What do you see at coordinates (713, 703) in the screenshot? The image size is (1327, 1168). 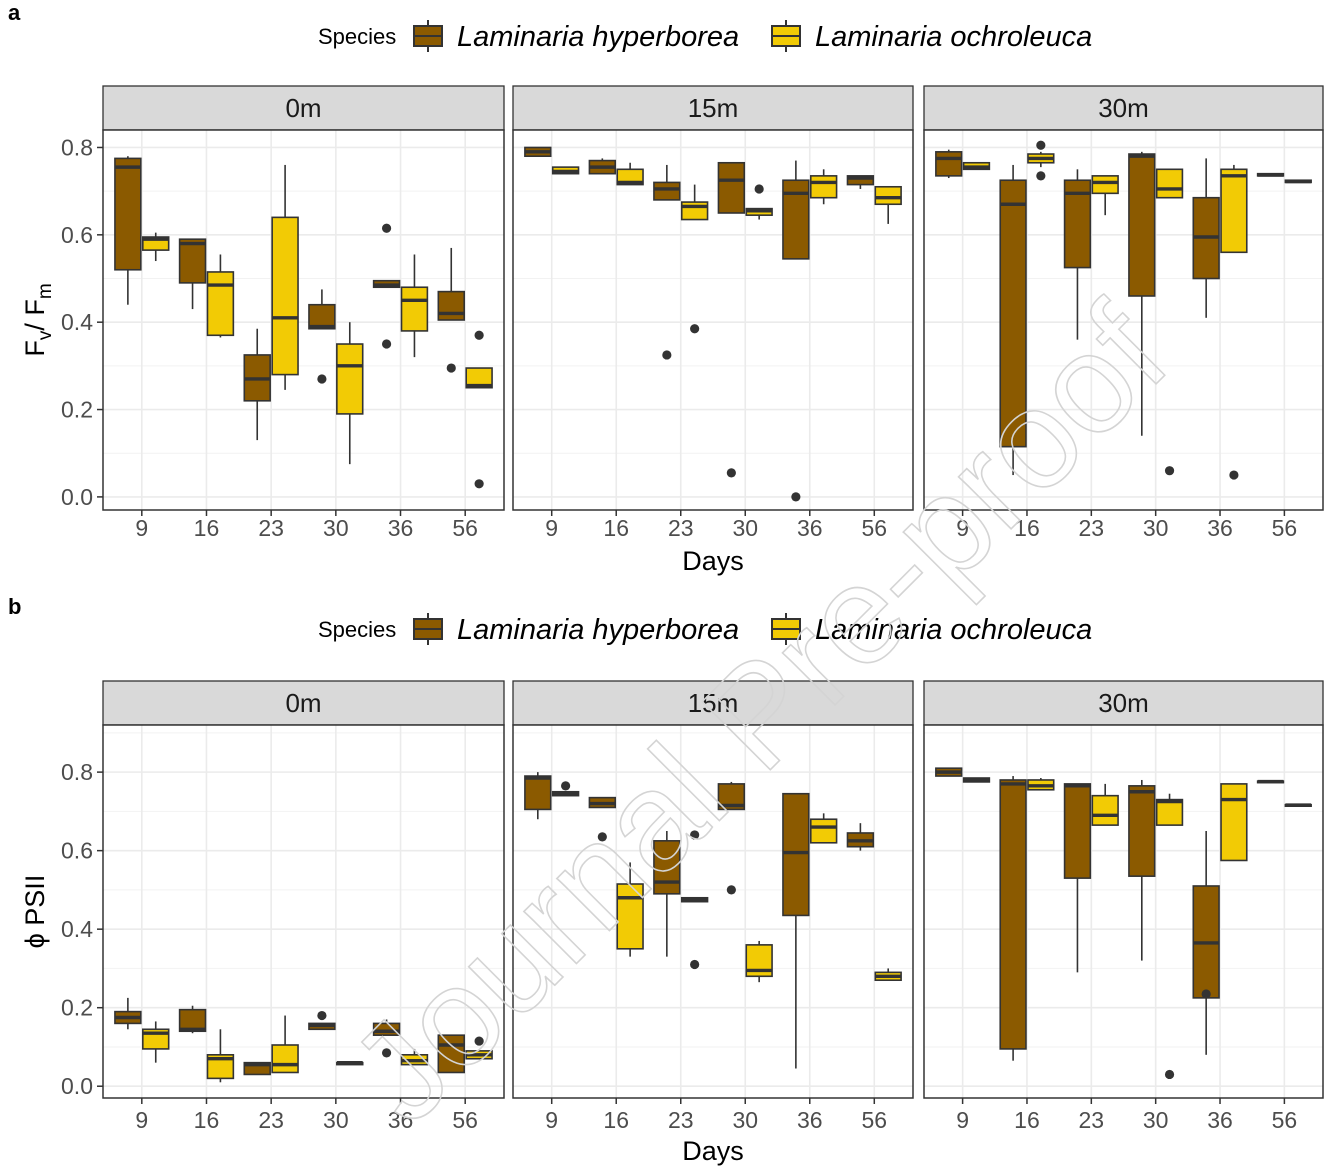 I see `facet-strip-label: 15m` at bounding box center [713, 703].